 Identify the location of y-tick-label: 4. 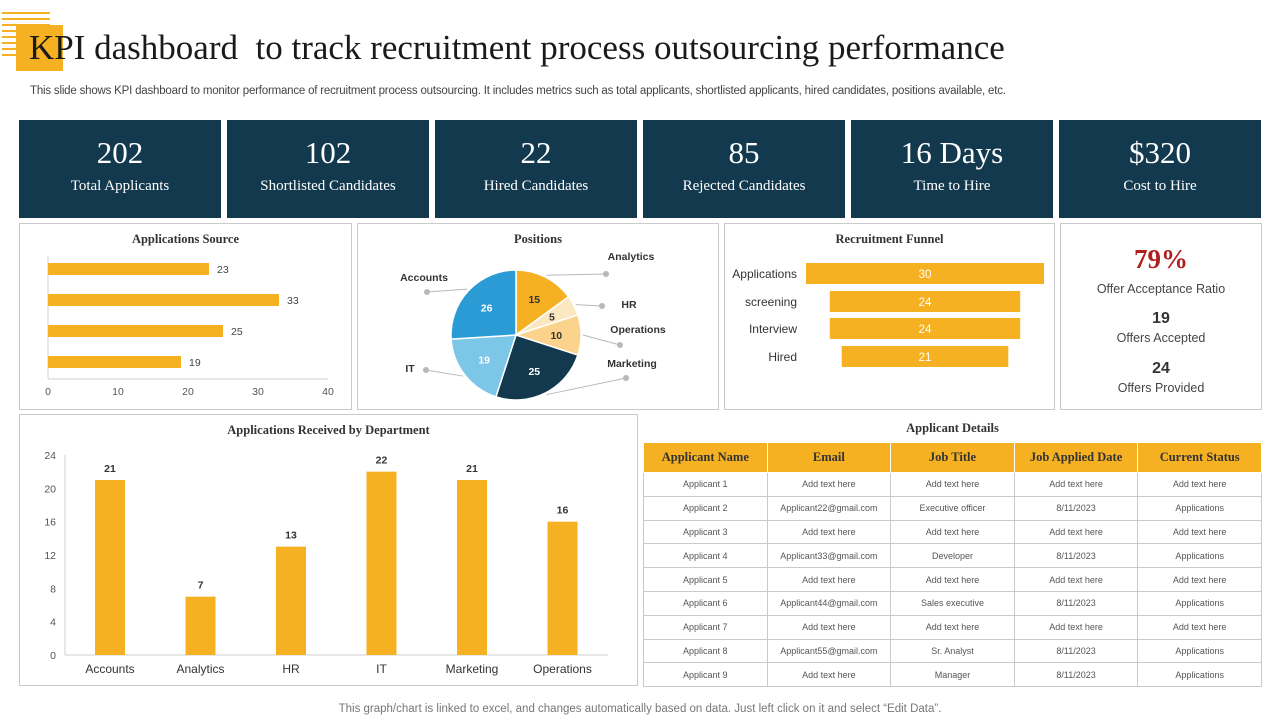
(53, 623).